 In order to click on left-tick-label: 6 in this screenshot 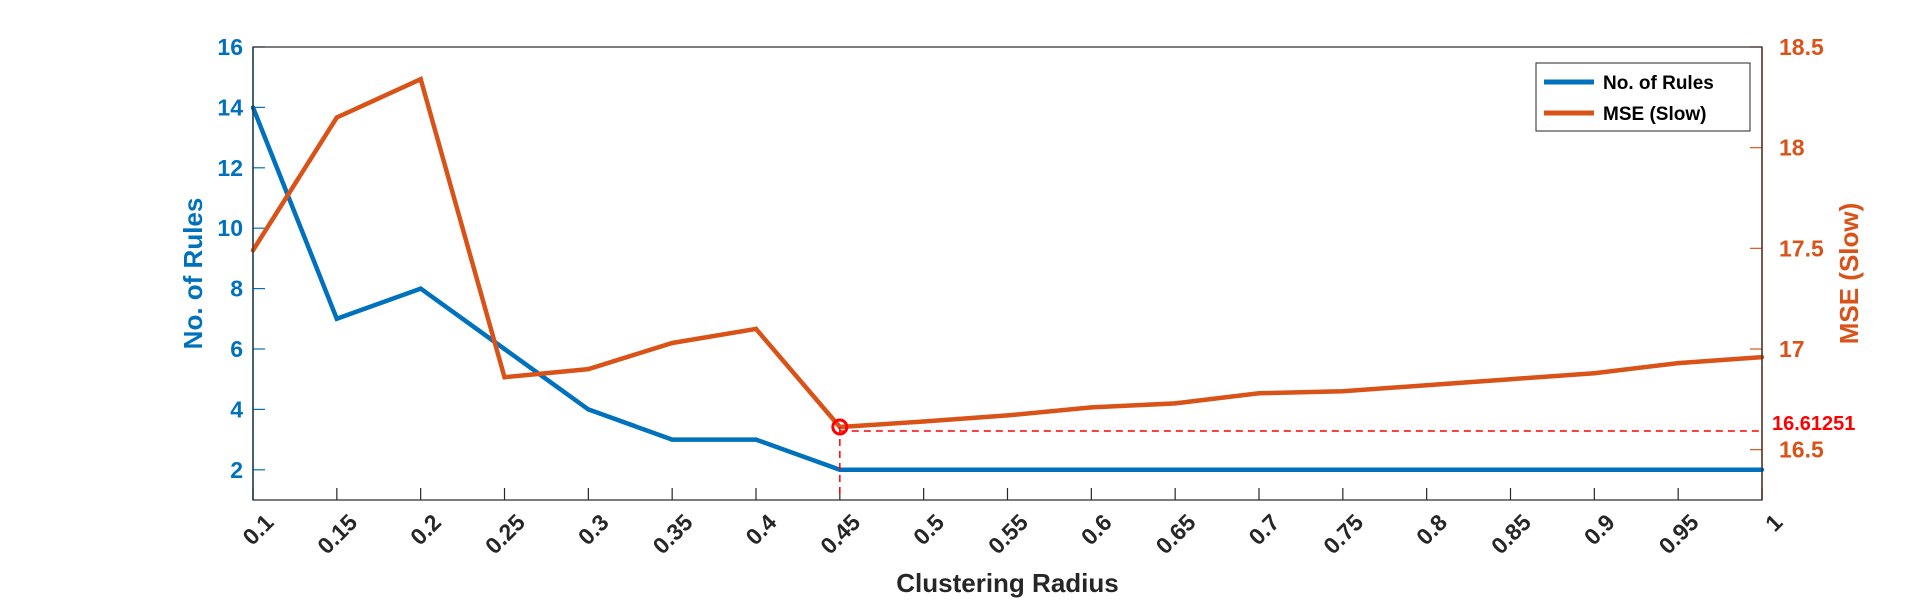, I will do `click(236, 349)`.